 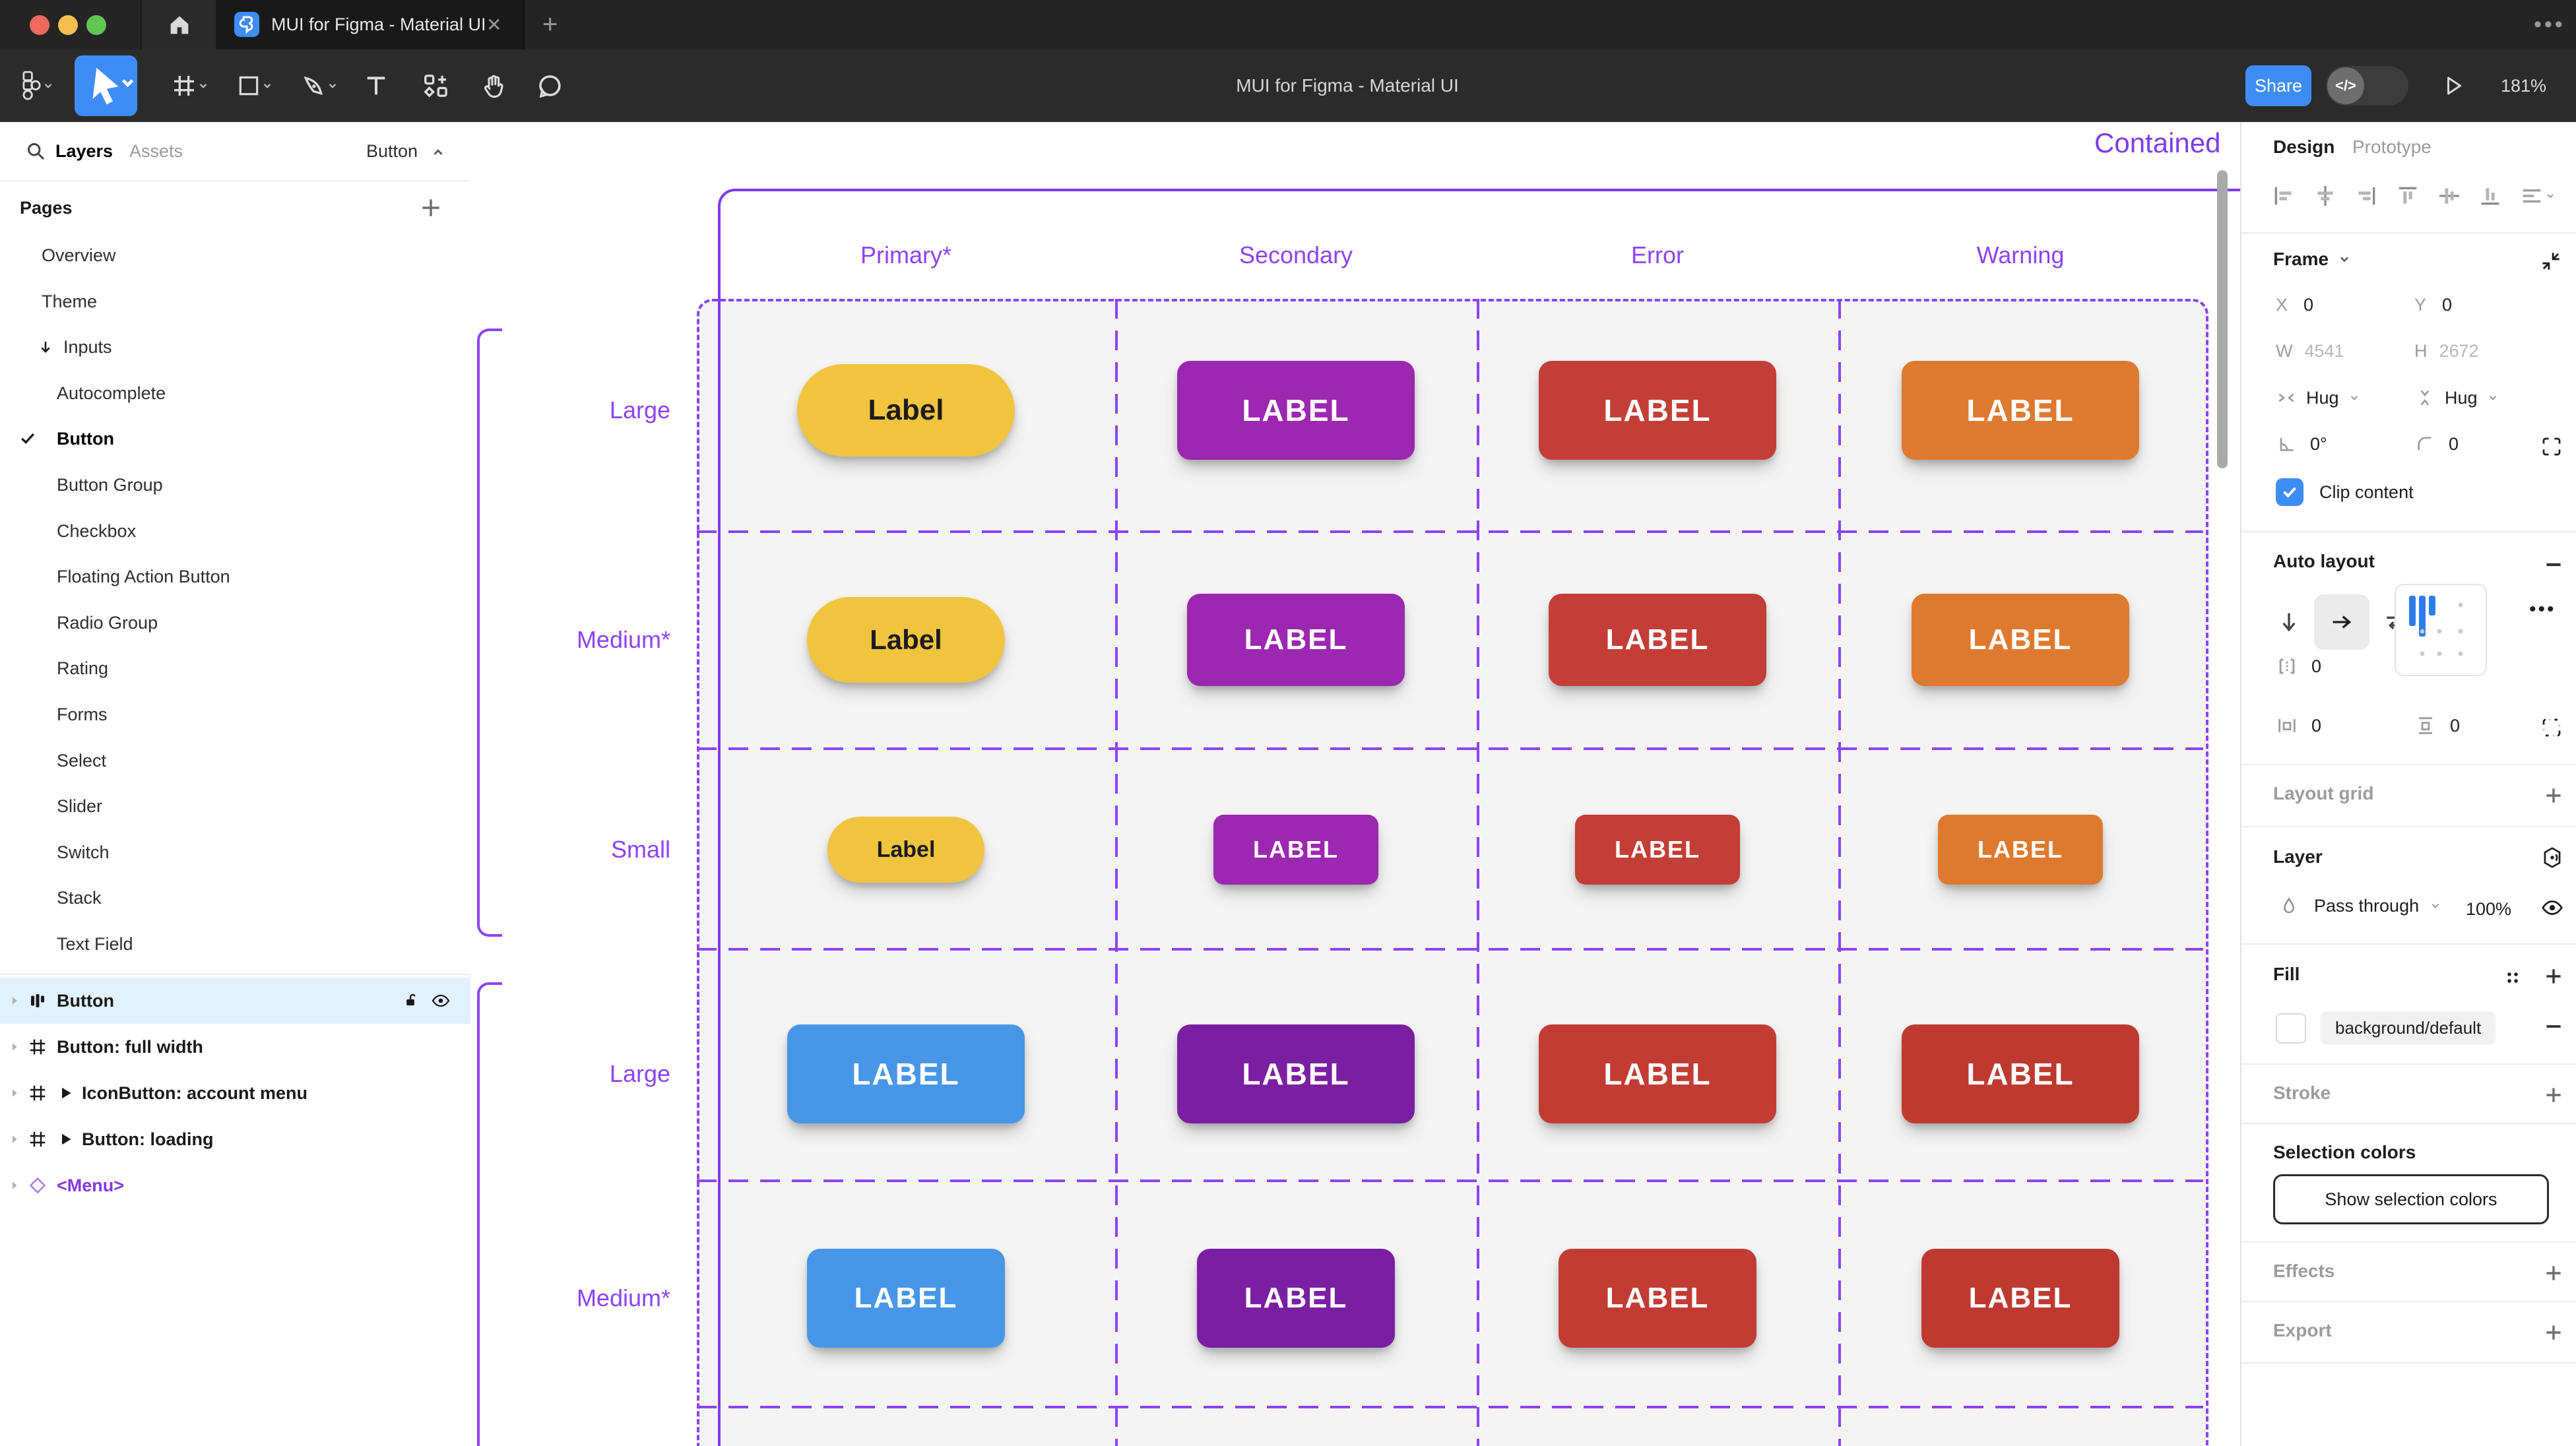 I want to click on page-item-inputs: Inputs, so click(x=235, y=347).